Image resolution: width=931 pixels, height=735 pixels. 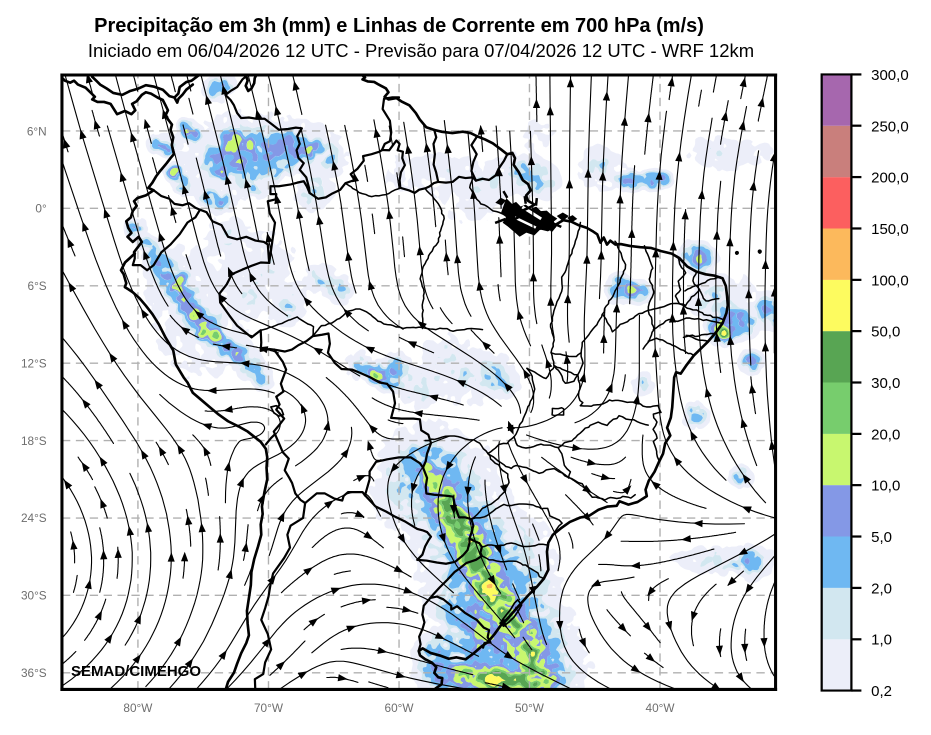 I want to click on svg-text: 18°S, so click(x=34, y=441).